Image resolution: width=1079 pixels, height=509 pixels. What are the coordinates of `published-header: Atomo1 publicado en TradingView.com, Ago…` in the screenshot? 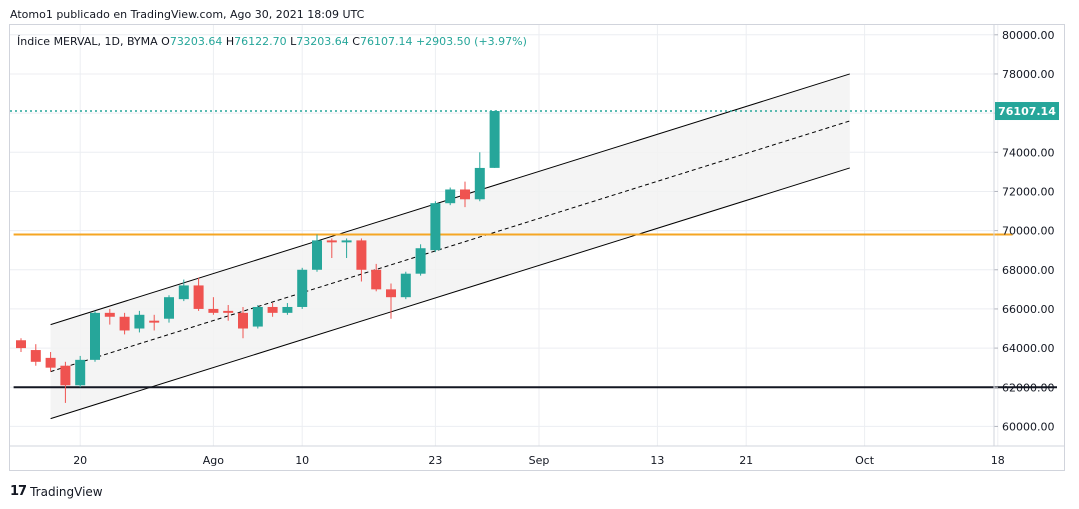 It's located at (187, 14).